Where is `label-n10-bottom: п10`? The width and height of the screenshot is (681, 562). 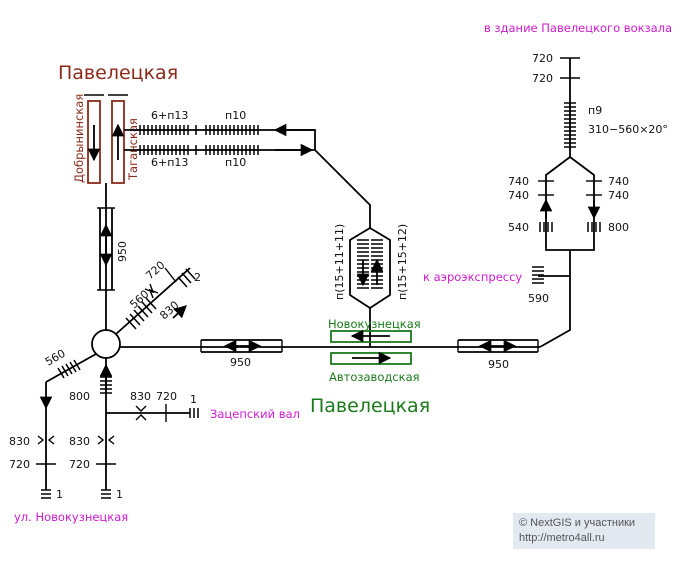
label-n10-bottom: п10 is located at coordinates (235, 162).